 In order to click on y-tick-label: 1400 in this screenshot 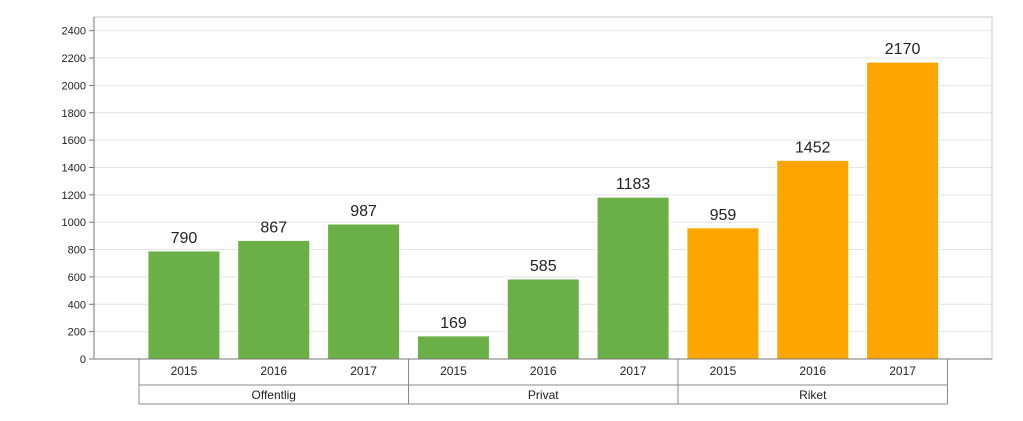, I will do `click(74, 168)`.